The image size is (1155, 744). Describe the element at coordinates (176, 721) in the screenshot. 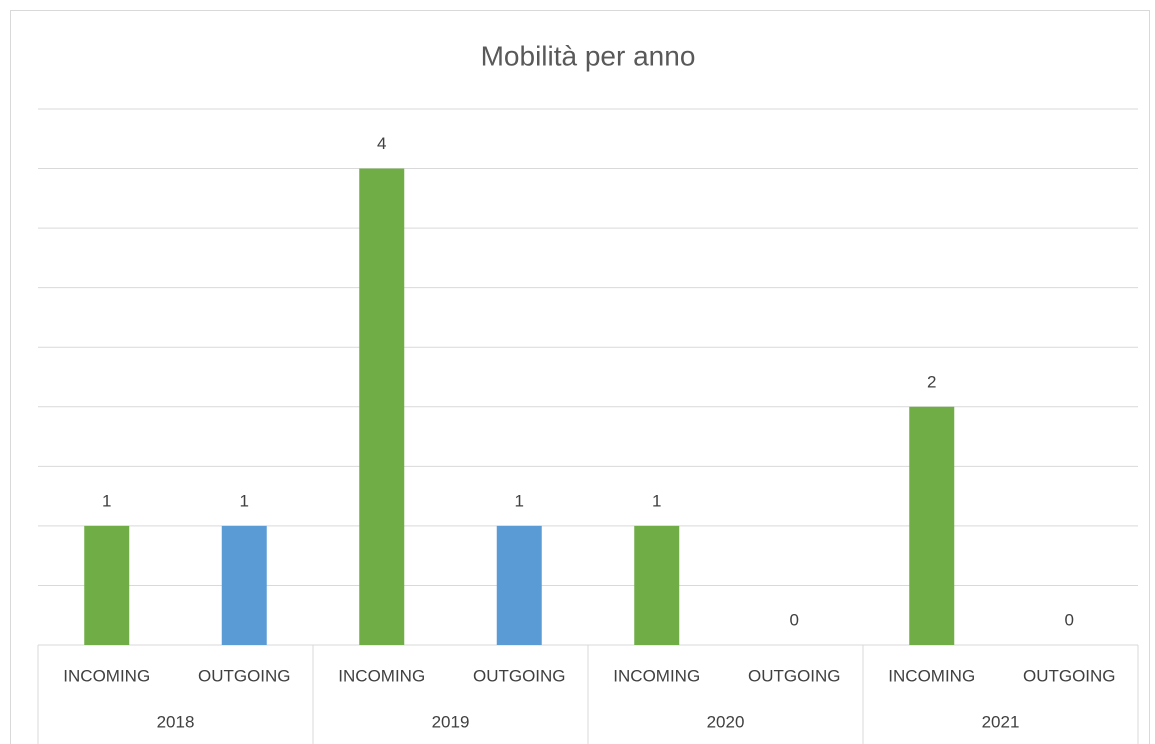

I see `group-label: 2018` at that location.